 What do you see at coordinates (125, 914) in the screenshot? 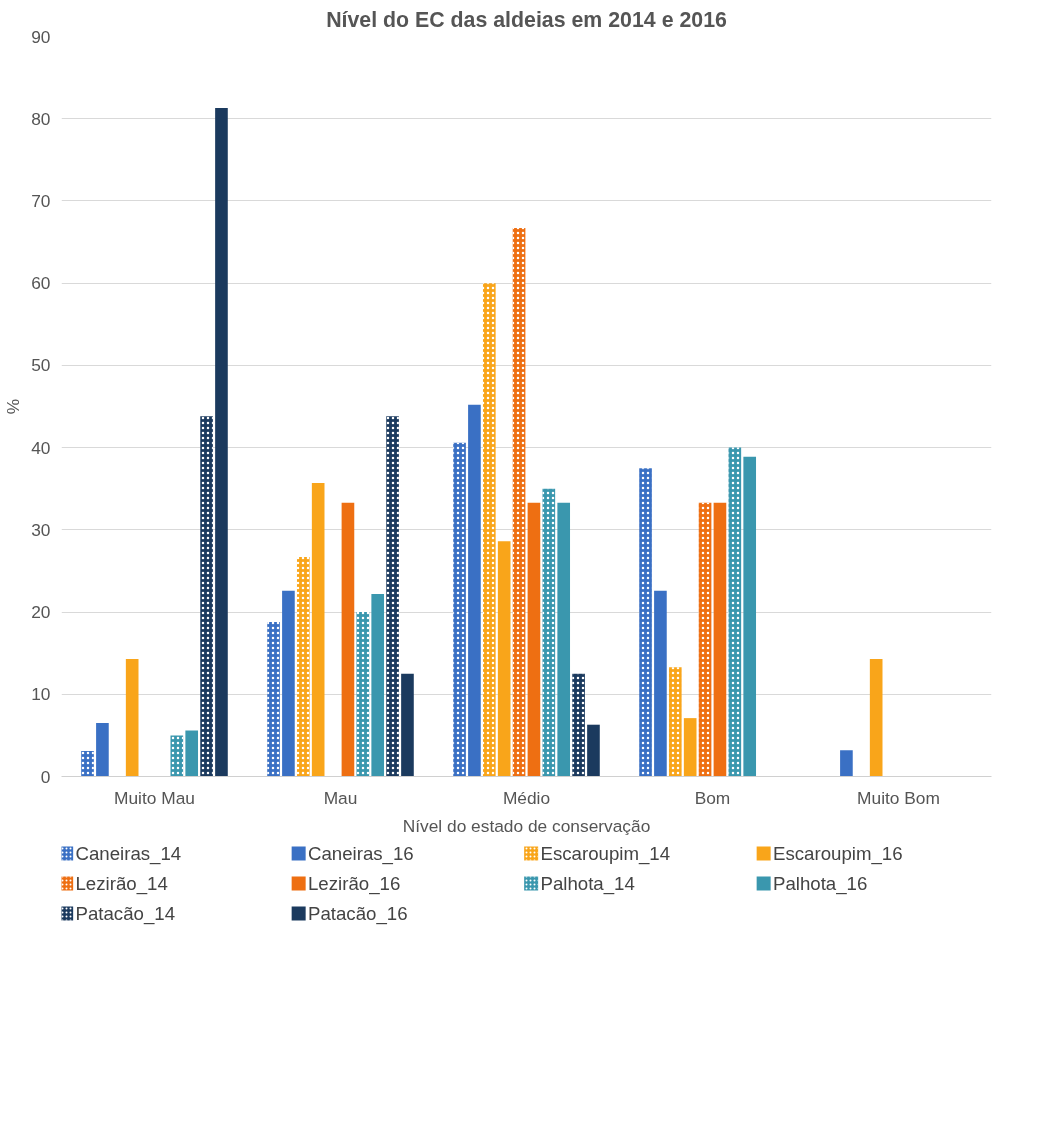
I see `legend-label: Patacão_14` at bounding box center [125, 914].